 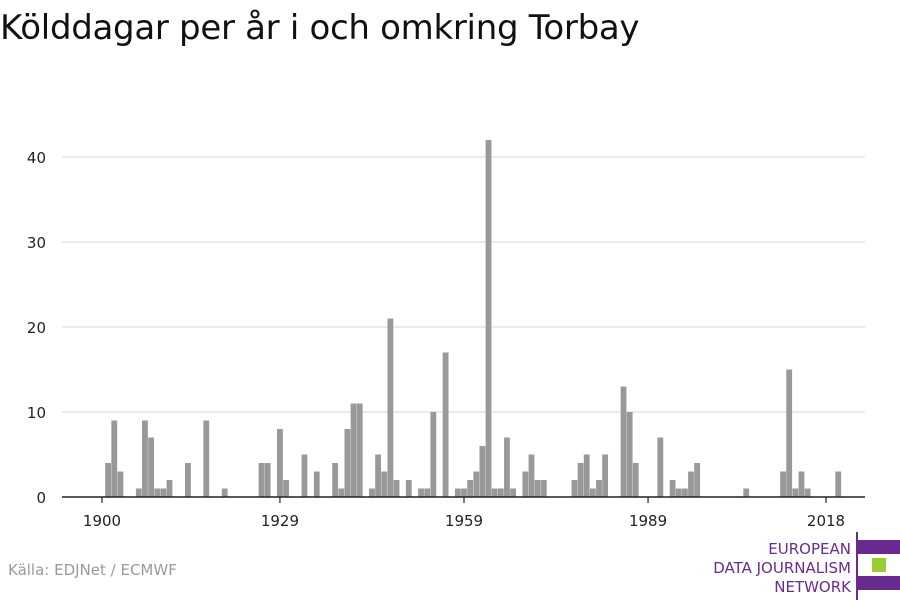 What do you see at coordinates (320, 28) in the screenshot?
I see `chart-title: Kölddagar per år i och omkring Torbay` at bounding box center [320, 28].